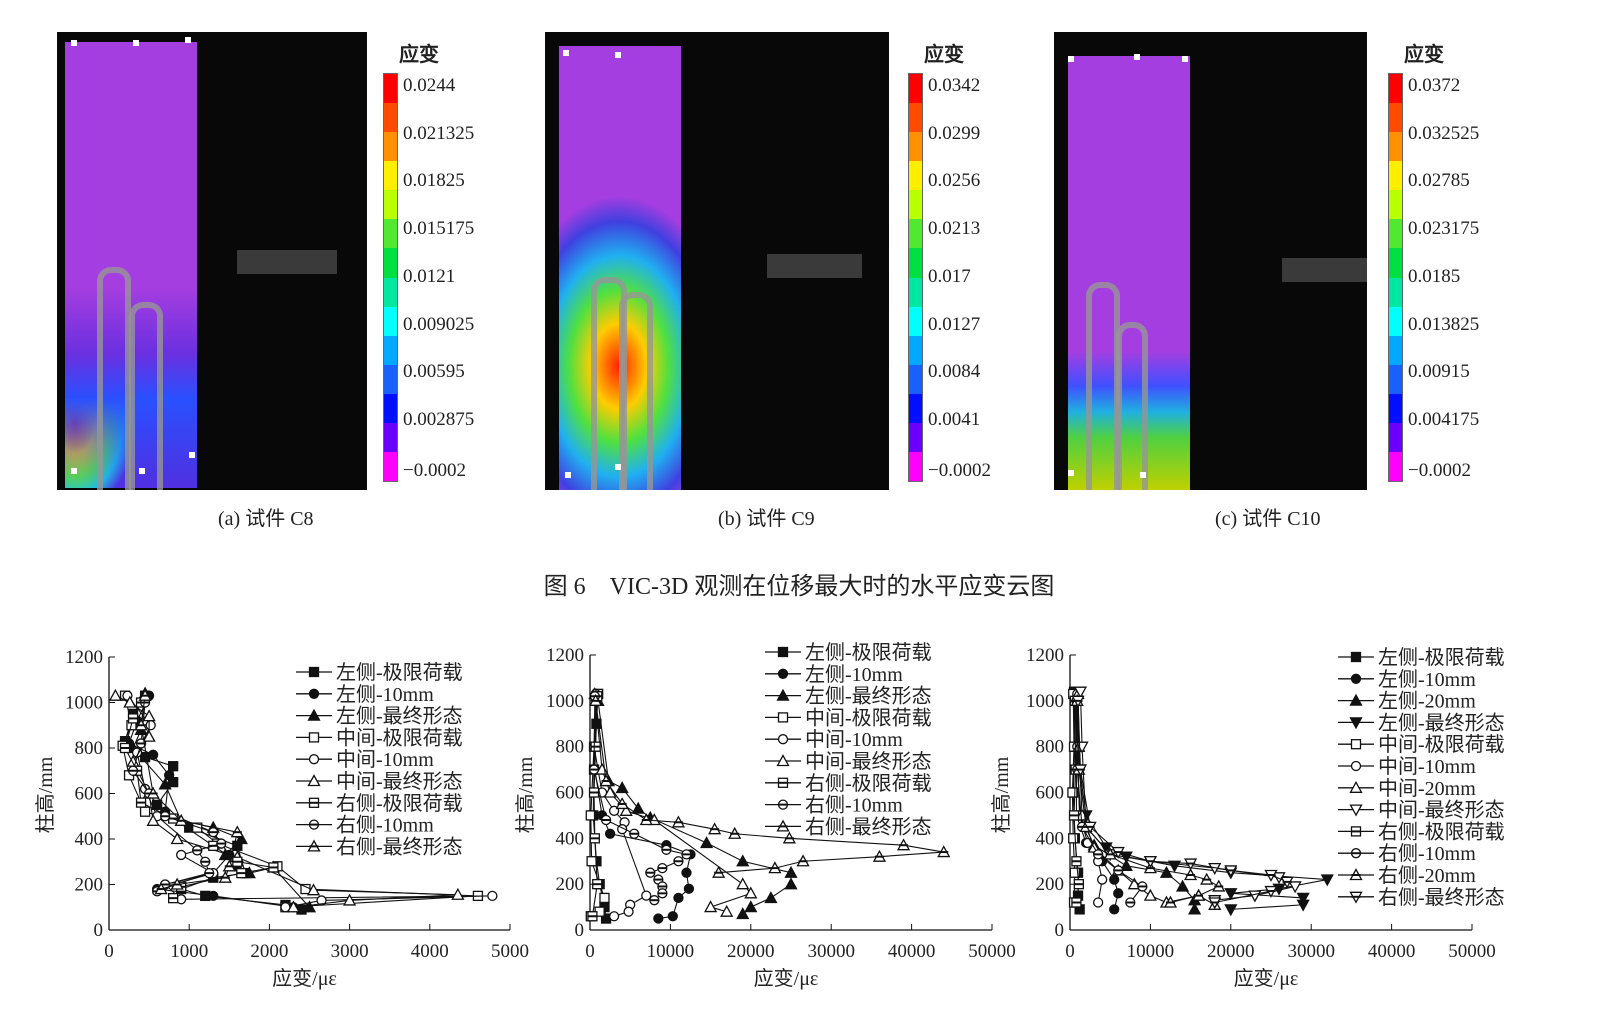  What do you see at coordinates (1210, 261) in the screenshot?
I see `dic-image-c10` at bounding box center [1210, 261].